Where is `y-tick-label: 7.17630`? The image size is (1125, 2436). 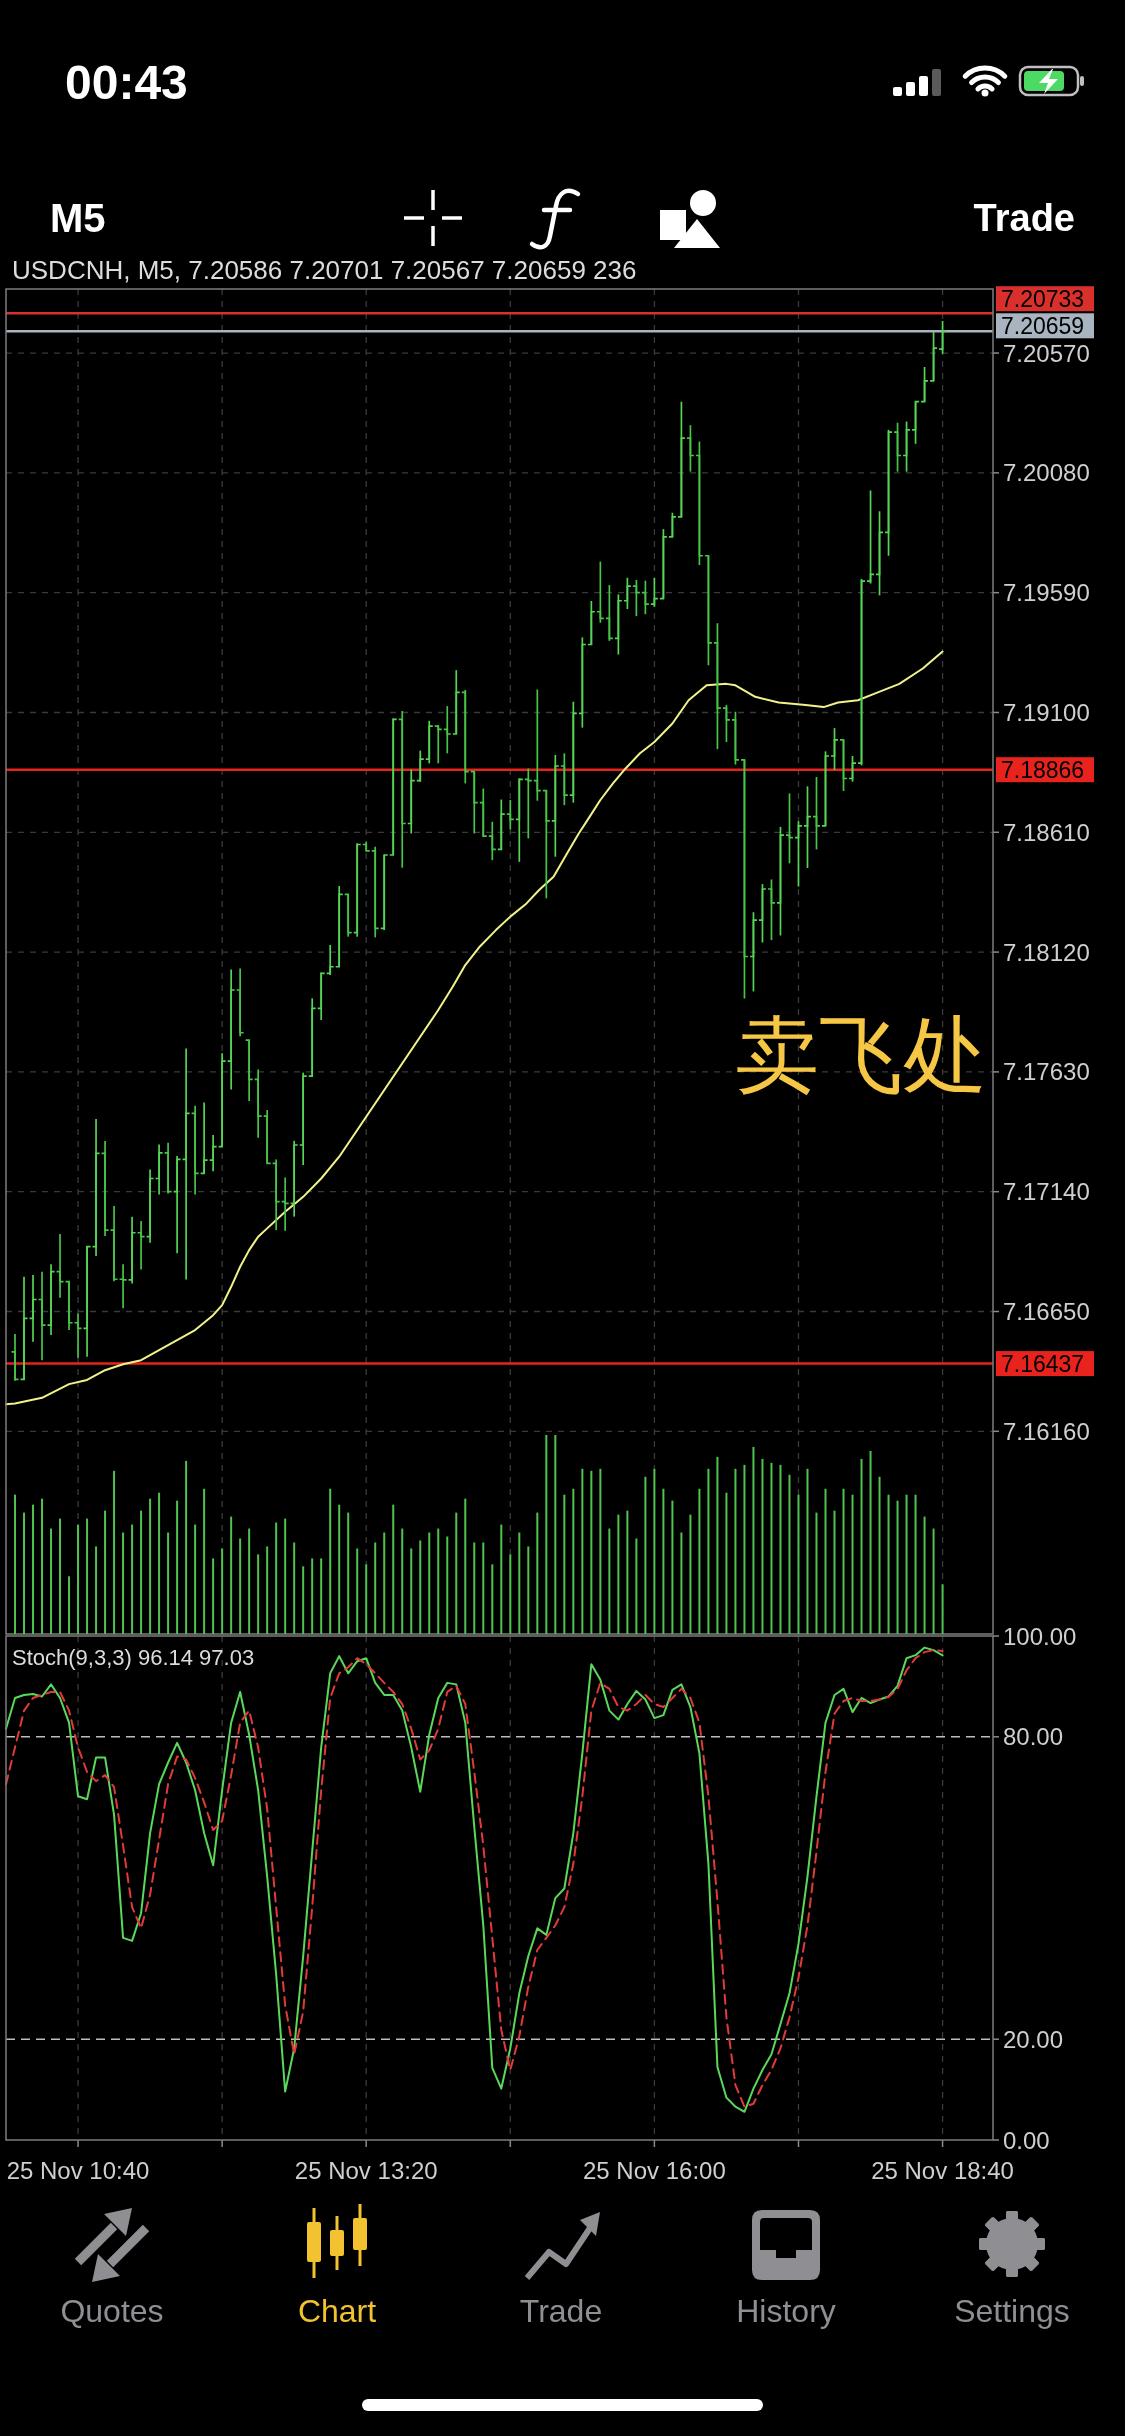
y-tick-label: 7.17630 is located at coordinates (1046, 1072).